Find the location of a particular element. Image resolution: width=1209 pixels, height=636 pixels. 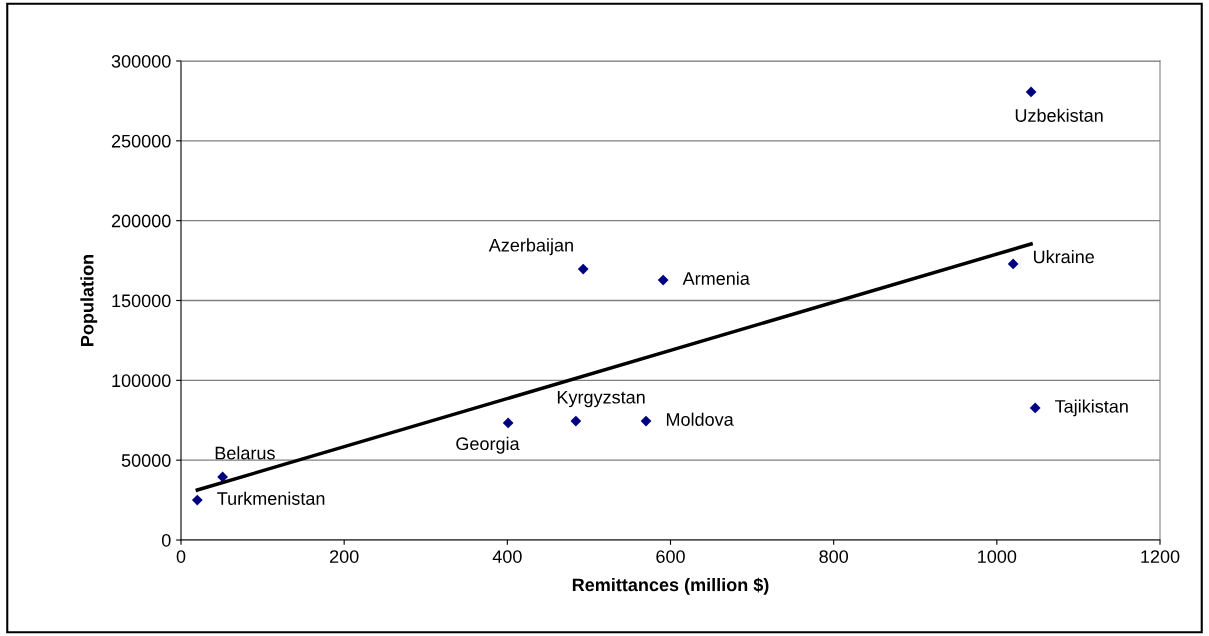

y-tick-label: 50000 is located at coordinates (146, 460).